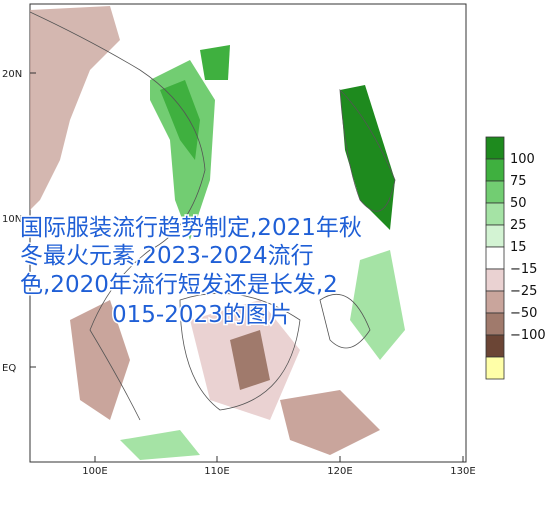 The height and width of the screenshot is (532, 551). I want to click on overlay-text: 色,2020年流行短发还是长发,2, so click(179, 285).